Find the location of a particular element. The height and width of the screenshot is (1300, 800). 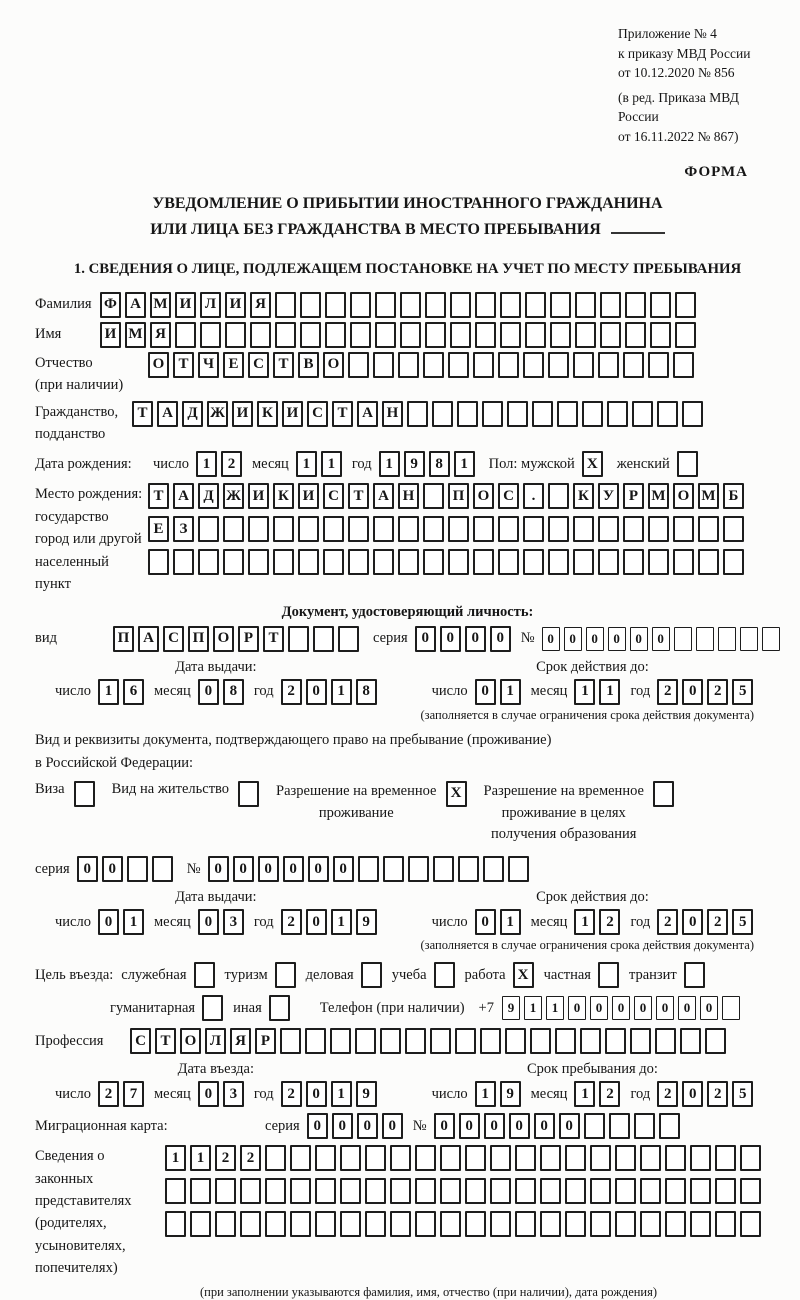

form-cell: Д is located at coordinates (208, 496).